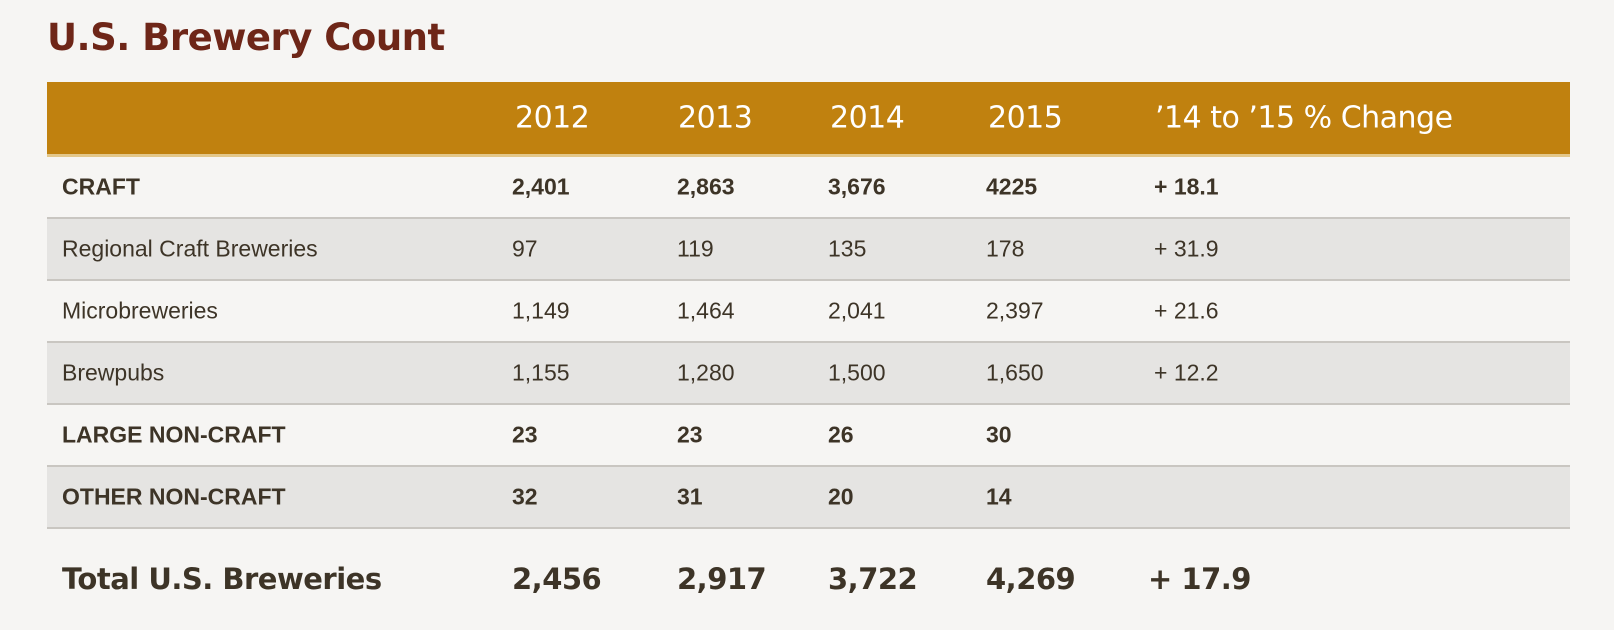 Image resolution: width=1614 pixels, height=630 pixels. I want to click on cell-2015: 14, so click(999, 496).